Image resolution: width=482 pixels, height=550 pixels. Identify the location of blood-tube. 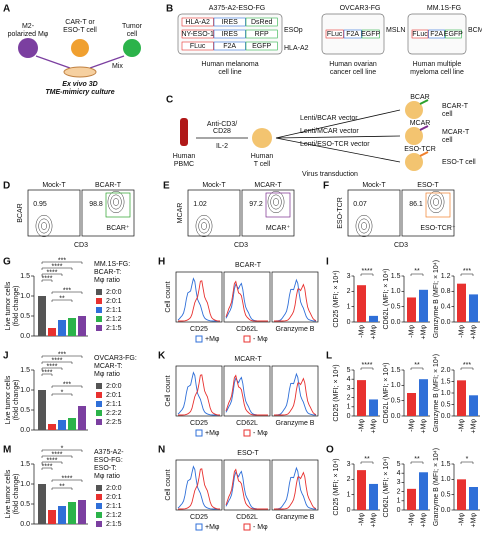
(184, 132).